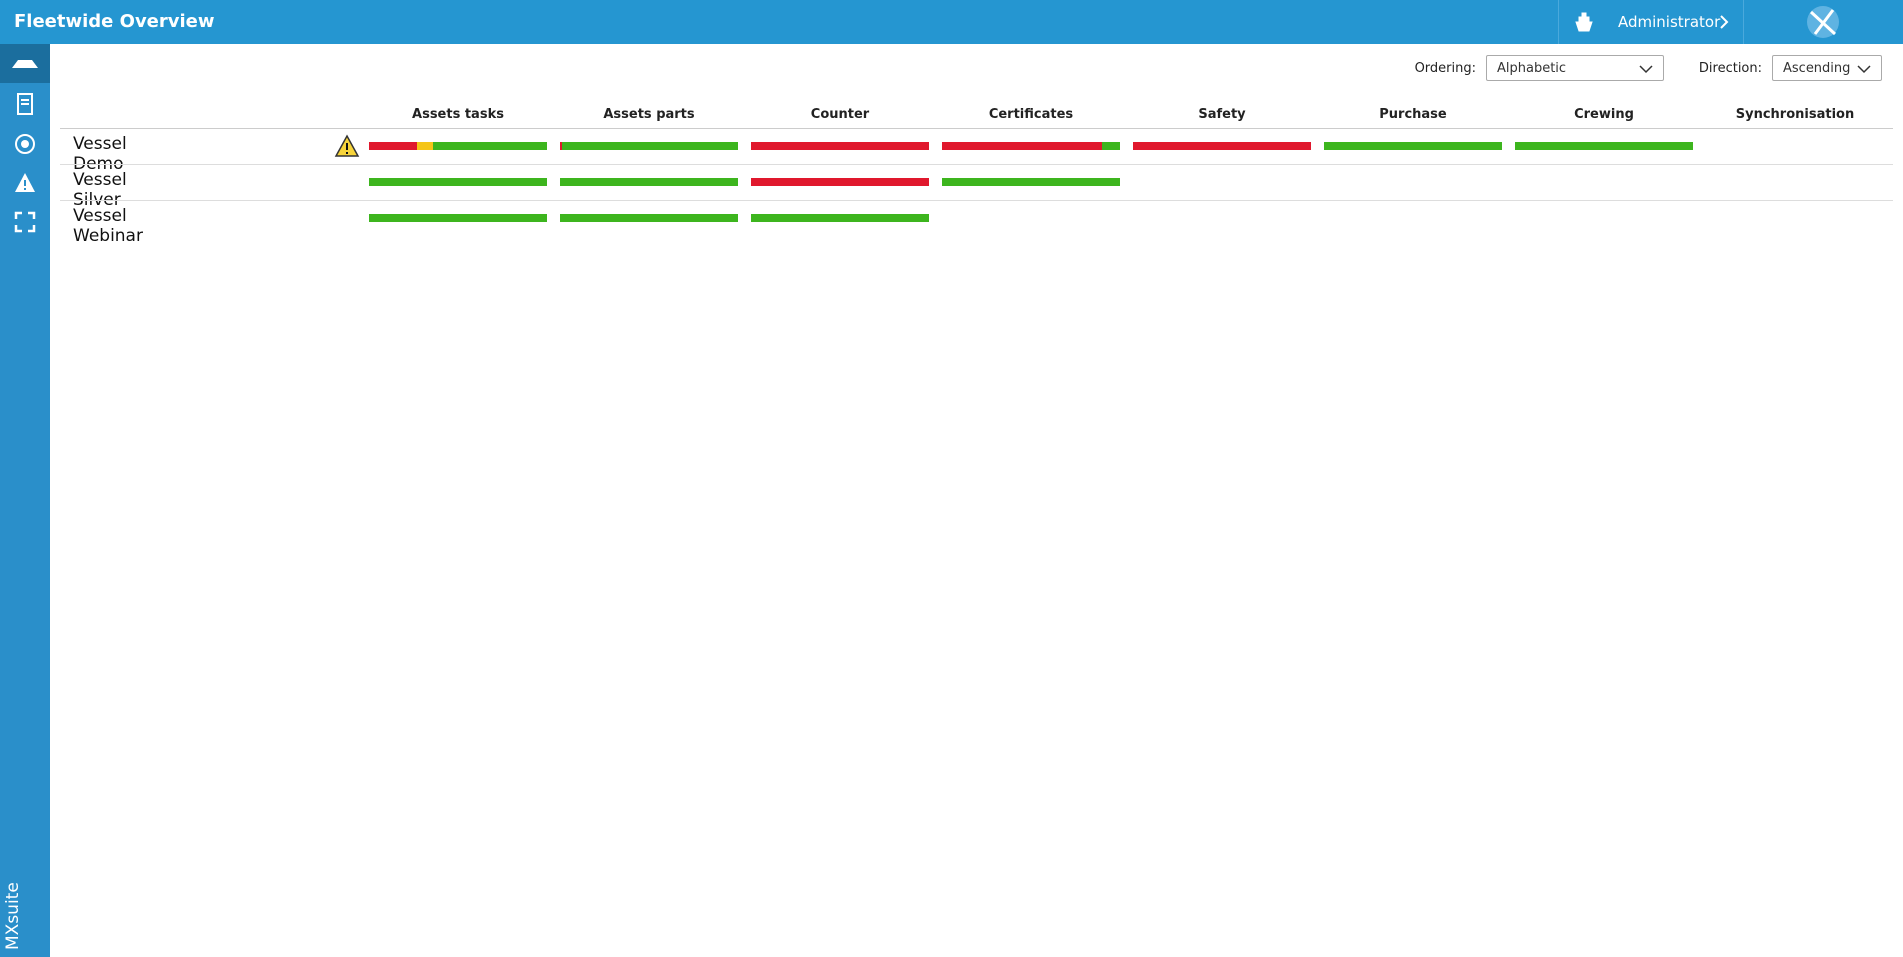  What do you see at coordinates (114, 21) in the screenshot?
I see `page-title: Fleetwide Overview` at bounding box center [114, 21].